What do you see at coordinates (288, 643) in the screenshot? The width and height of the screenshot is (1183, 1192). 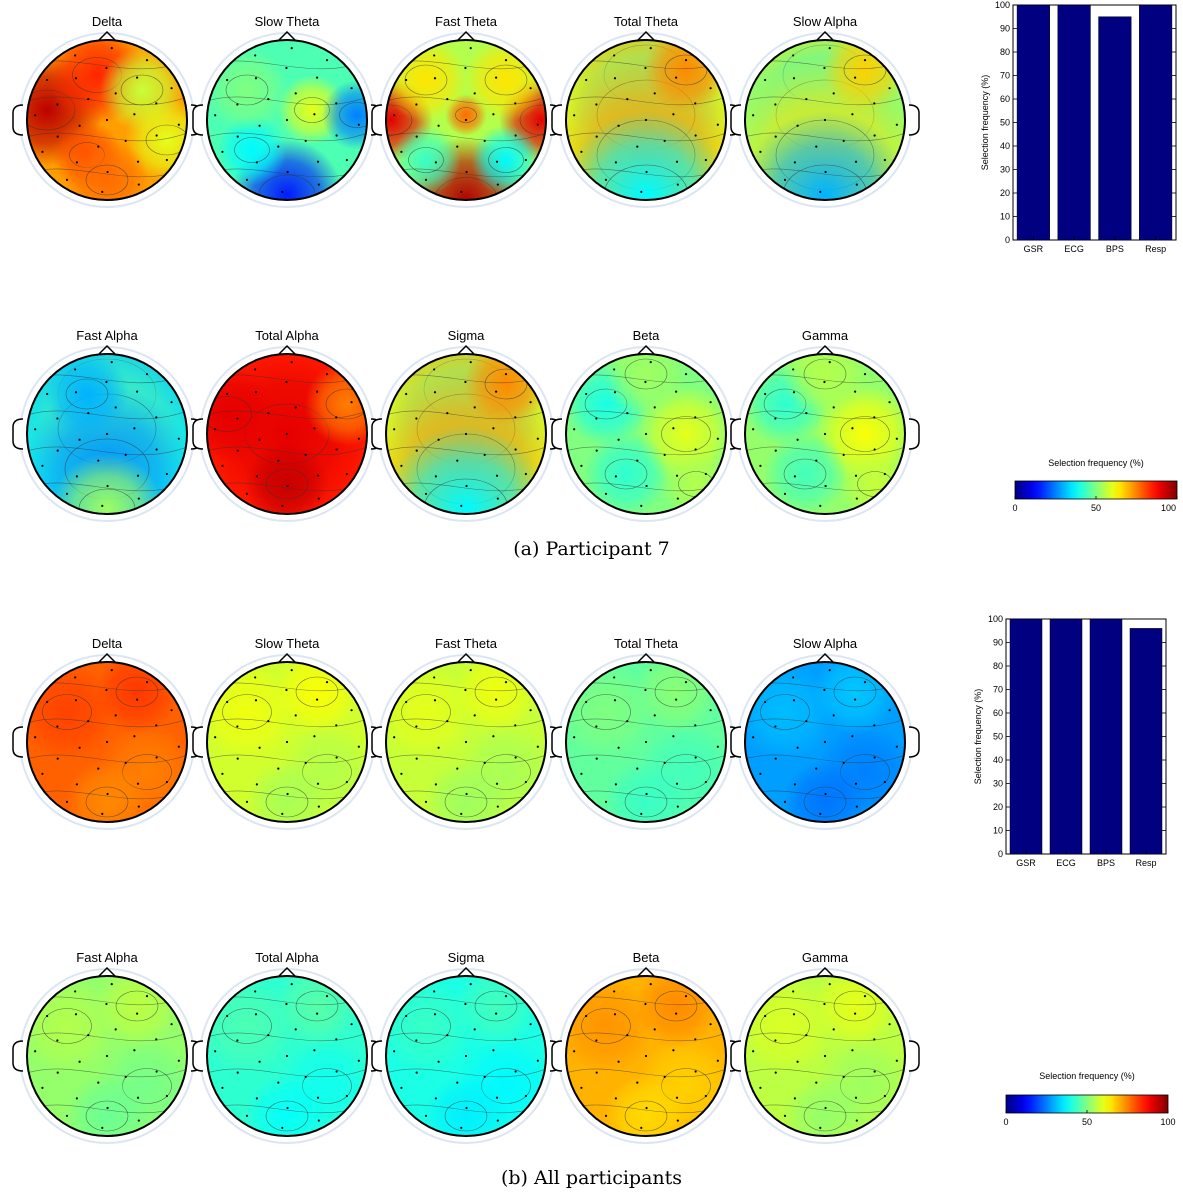 I see `topomap-title: Slow Theta` at bounding box center [288, 643].